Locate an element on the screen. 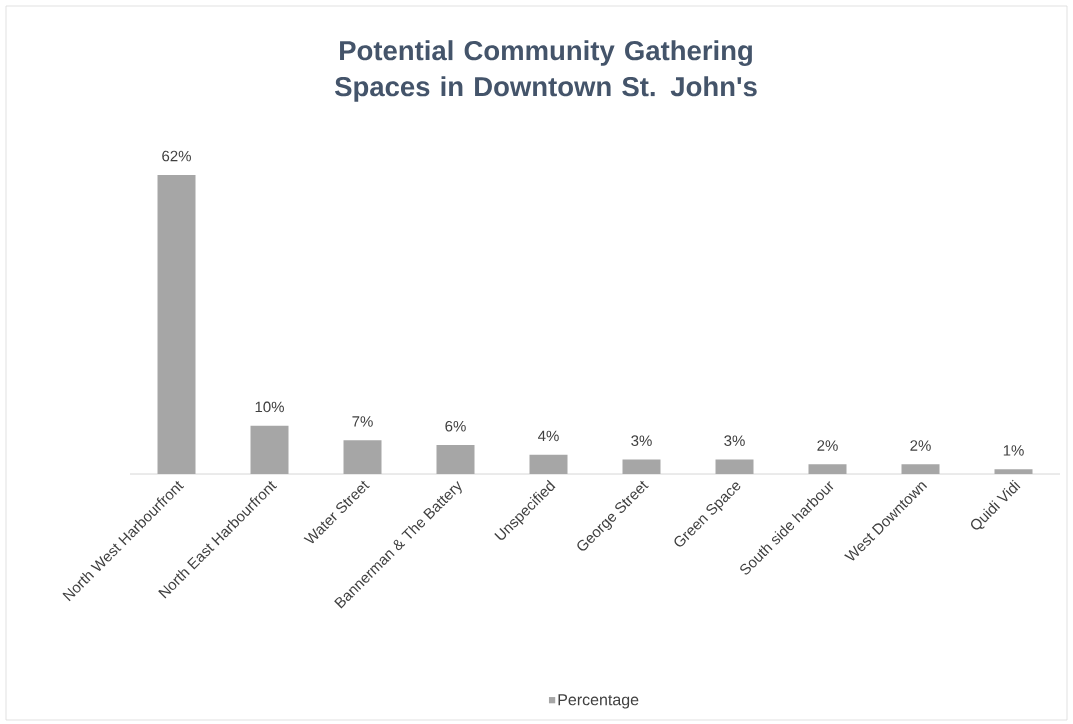  data-label: 7% is located at coordinates (362, 421).